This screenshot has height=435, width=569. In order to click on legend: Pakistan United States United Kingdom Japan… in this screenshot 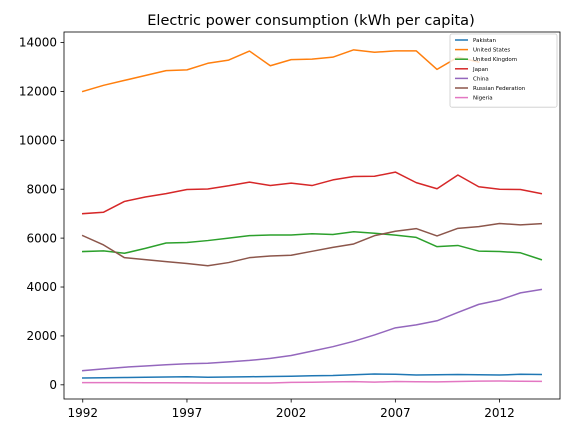, I will do `click(503, 70)`.